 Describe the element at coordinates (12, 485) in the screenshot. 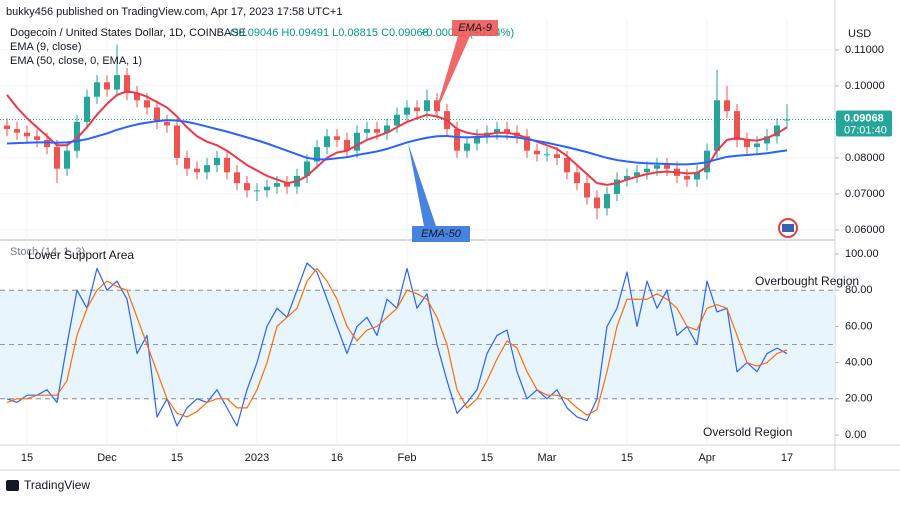

I see `logo-icon` at that location.